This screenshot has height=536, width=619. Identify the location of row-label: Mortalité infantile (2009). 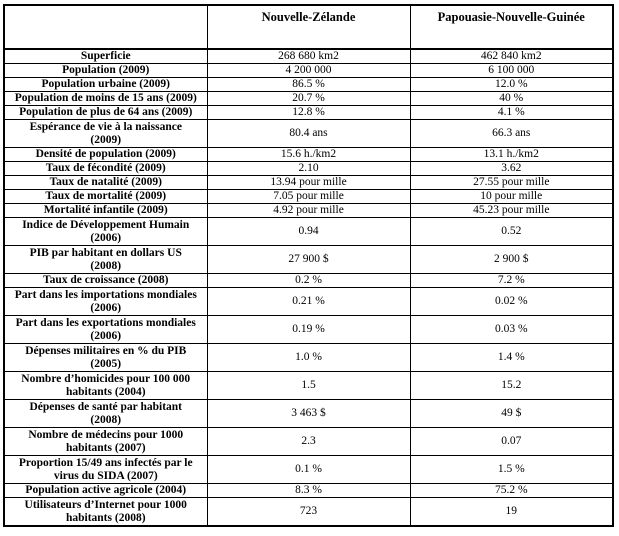
(105, 210).